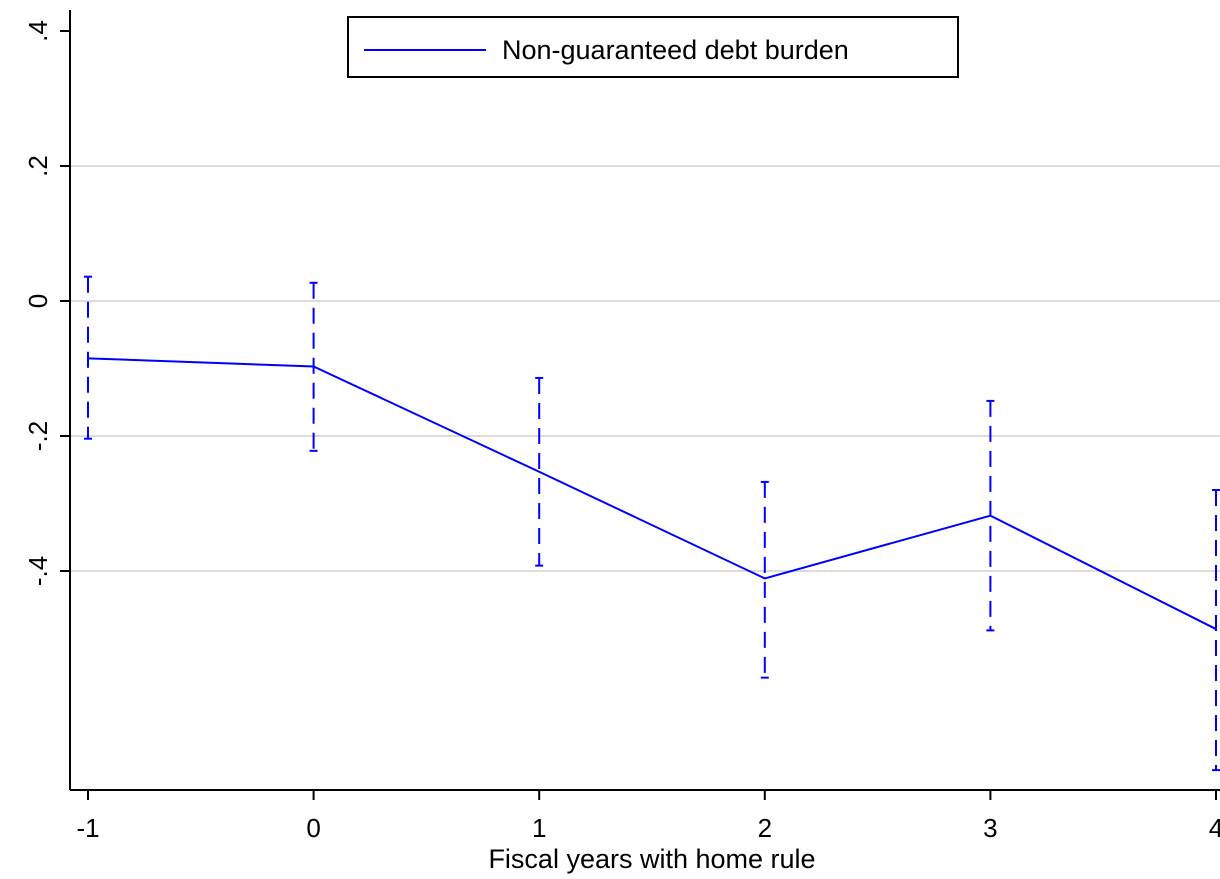 This screenshot has height=879, width=1220. What do you see at coordinates (38, 166) in the screenshot?
I see `y-tick-label-1: .2` at bounding box center [38, 166].